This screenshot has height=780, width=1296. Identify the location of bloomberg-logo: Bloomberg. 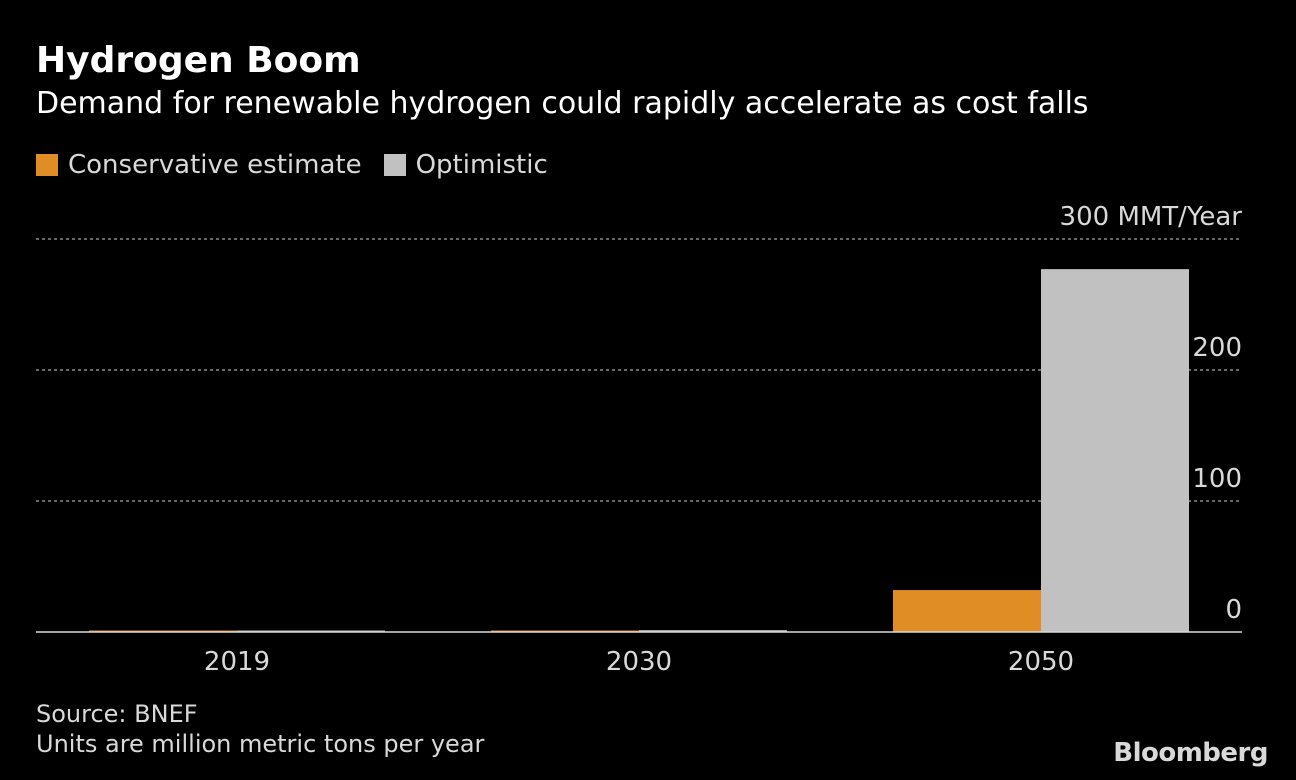
(1190, 753).